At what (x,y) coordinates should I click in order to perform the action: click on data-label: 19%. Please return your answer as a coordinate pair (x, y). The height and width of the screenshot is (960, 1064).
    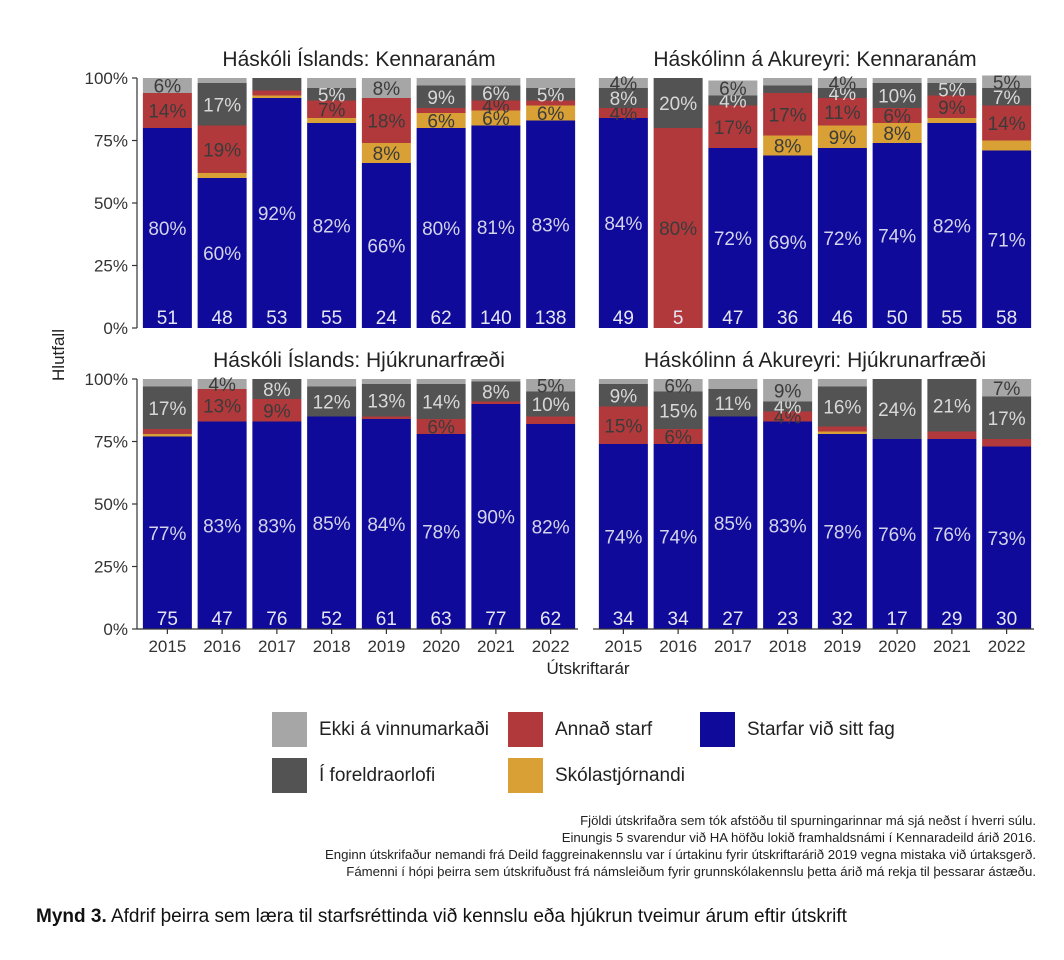
    Looking at the image, I should click on (222, 150).